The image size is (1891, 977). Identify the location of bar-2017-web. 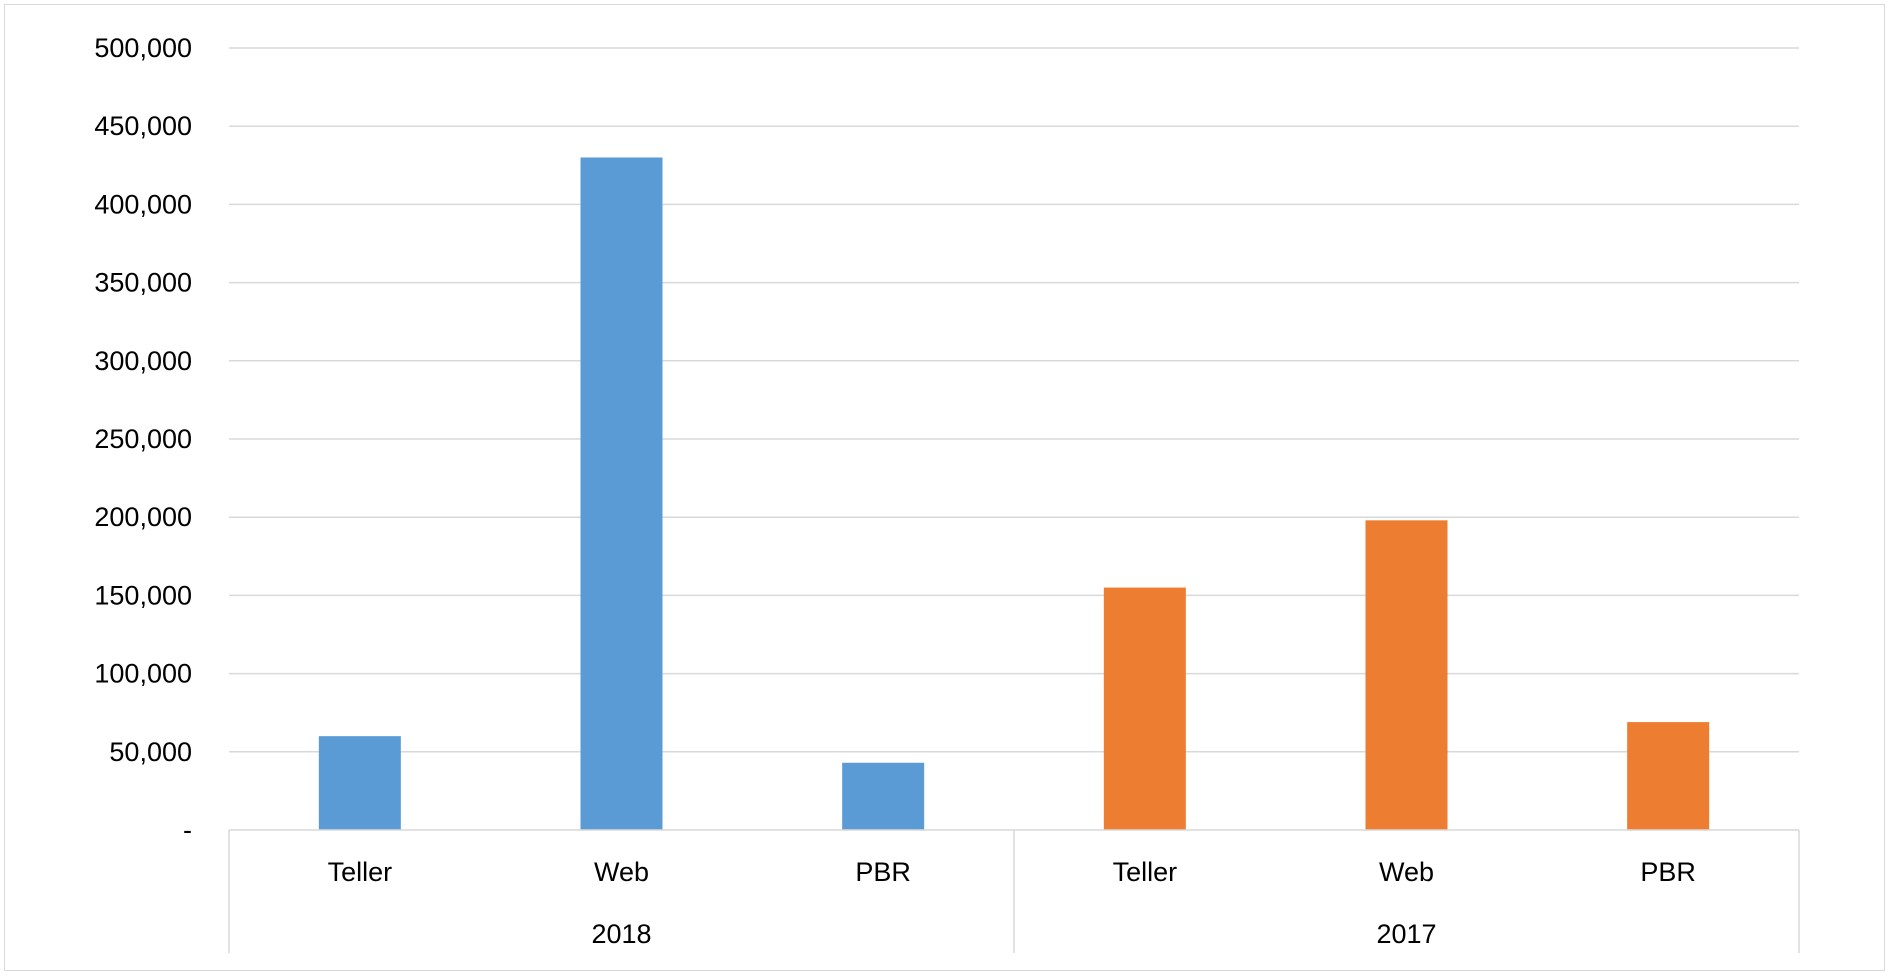
(1406, 675).